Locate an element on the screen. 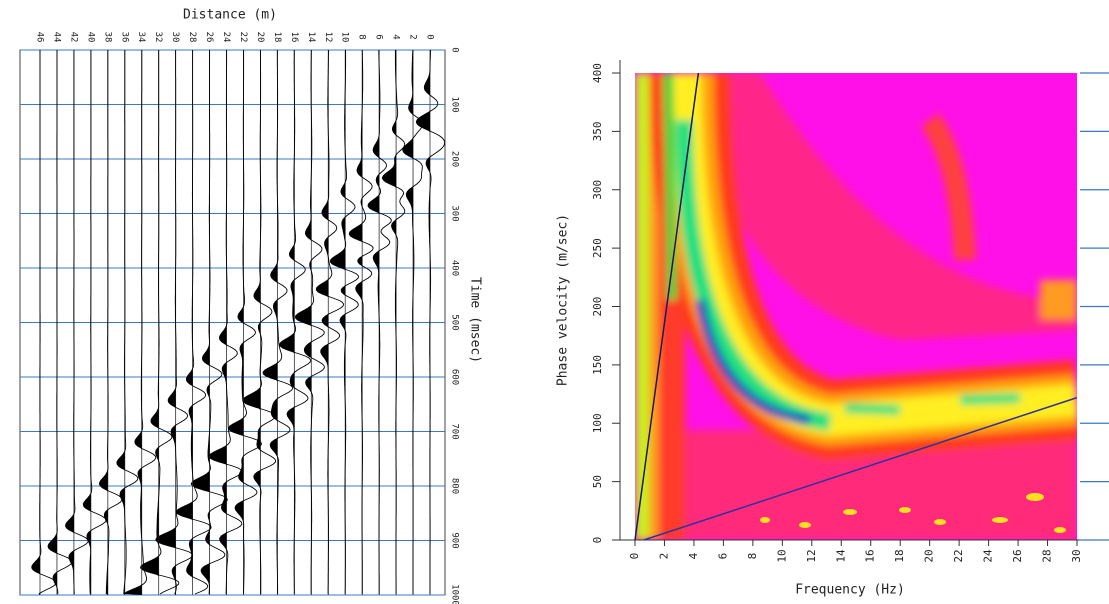 The width and height of the screenshot is (1109, 604). y-axis-title: Phase velocity (m/sec) is located at coordinates (563, 300).